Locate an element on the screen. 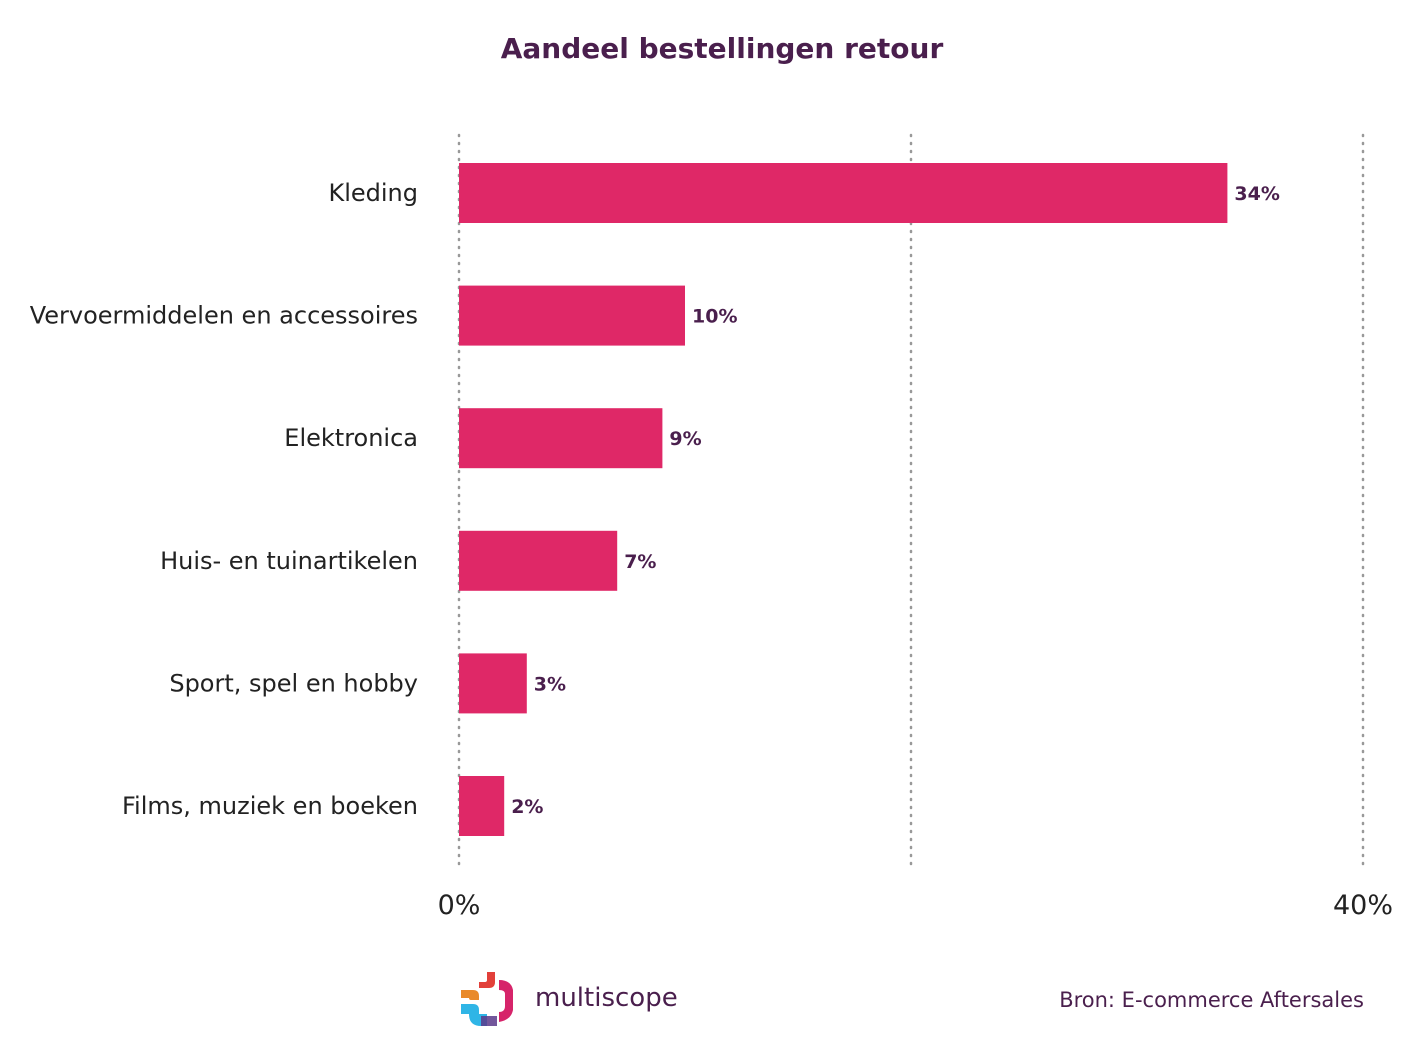 This screenshot has width=1428, height=1058. category-label: Kleding is located at coordinates (373, 193).